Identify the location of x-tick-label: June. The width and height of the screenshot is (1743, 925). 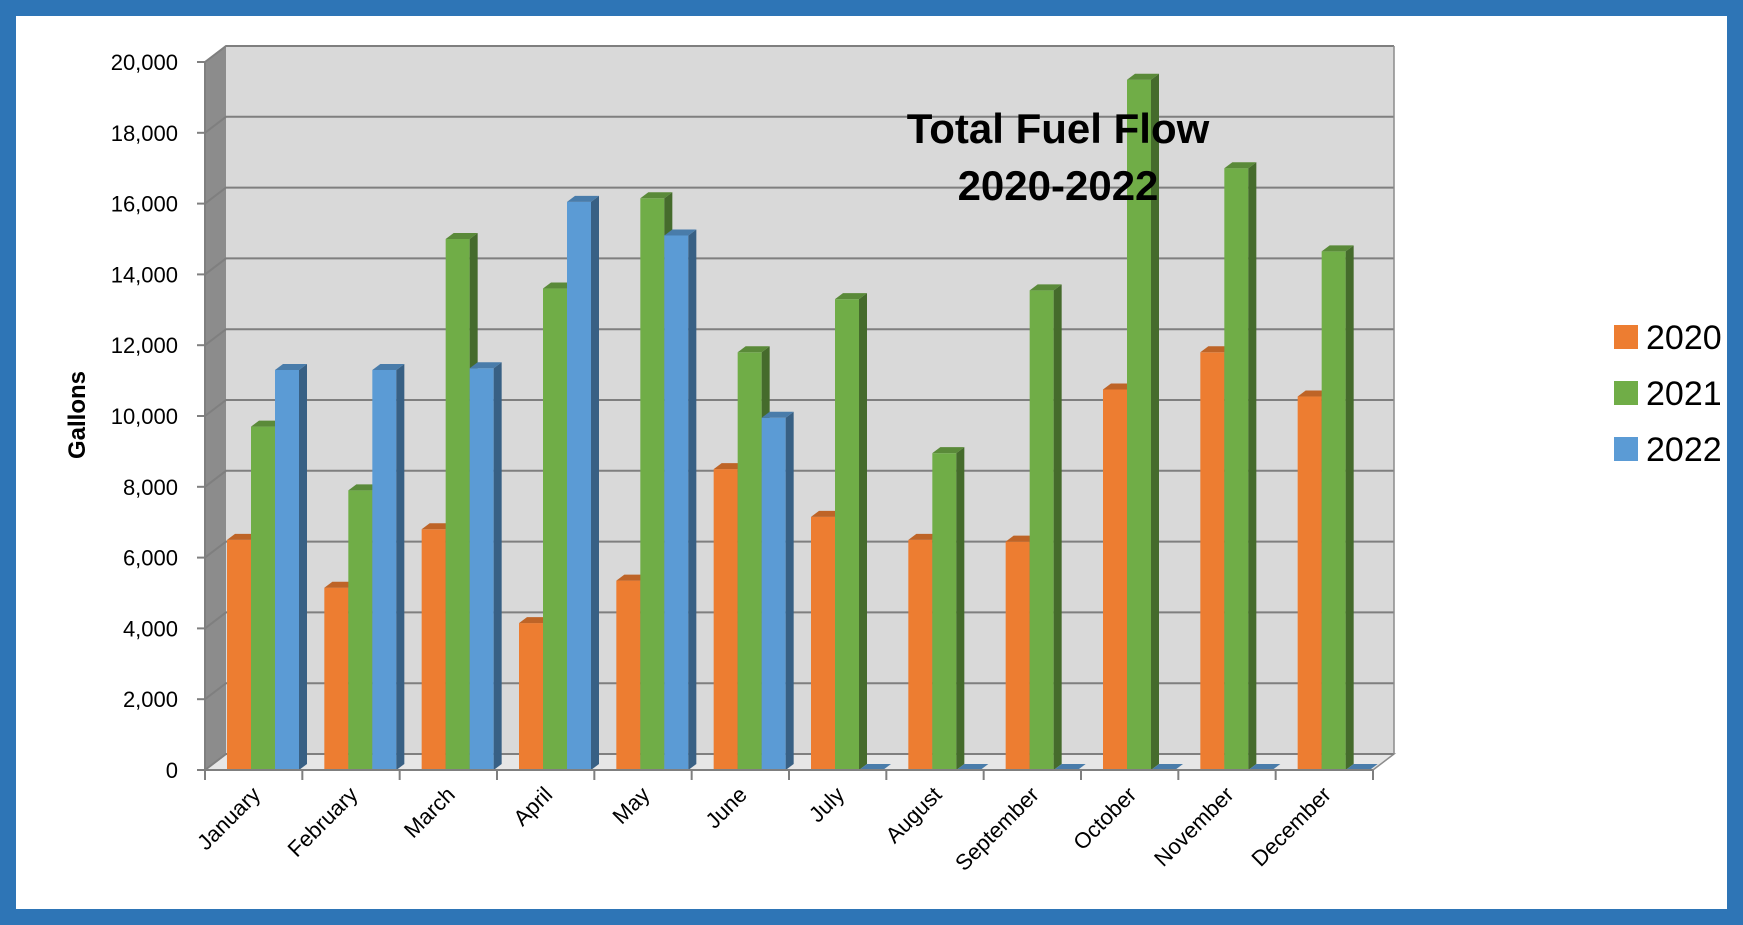
(725, 807).